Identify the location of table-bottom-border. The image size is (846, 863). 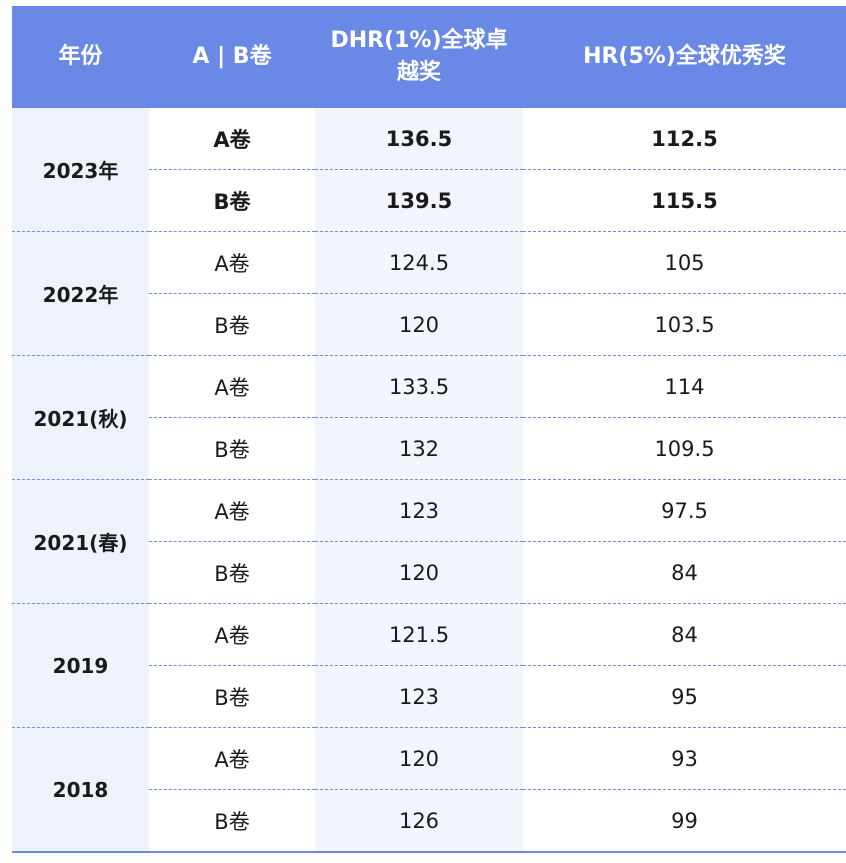
(429, 852).